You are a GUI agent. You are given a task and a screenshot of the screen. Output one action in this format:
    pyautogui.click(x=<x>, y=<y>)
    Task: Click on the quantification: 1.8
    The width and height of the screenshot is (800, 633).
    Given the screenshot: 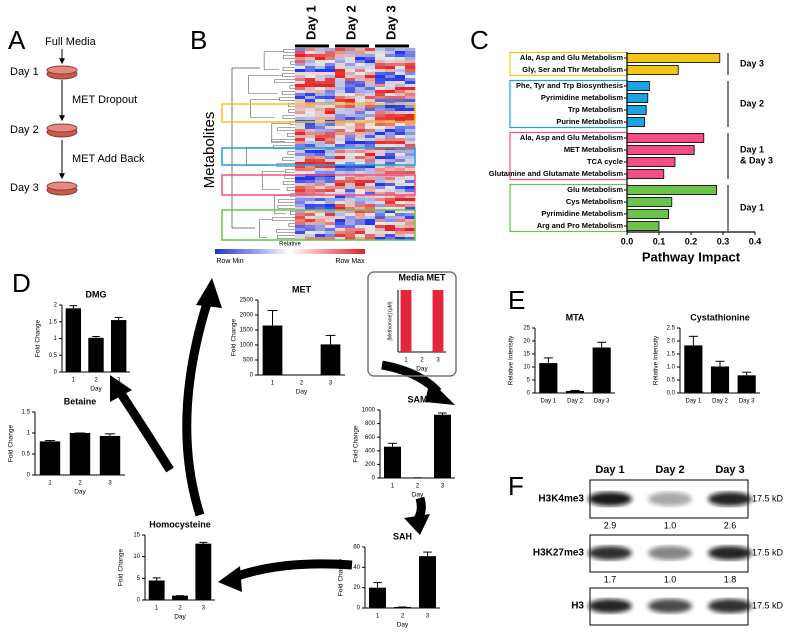 What is the action you would take?
    pyautogui.click(x=730, y=579)
    